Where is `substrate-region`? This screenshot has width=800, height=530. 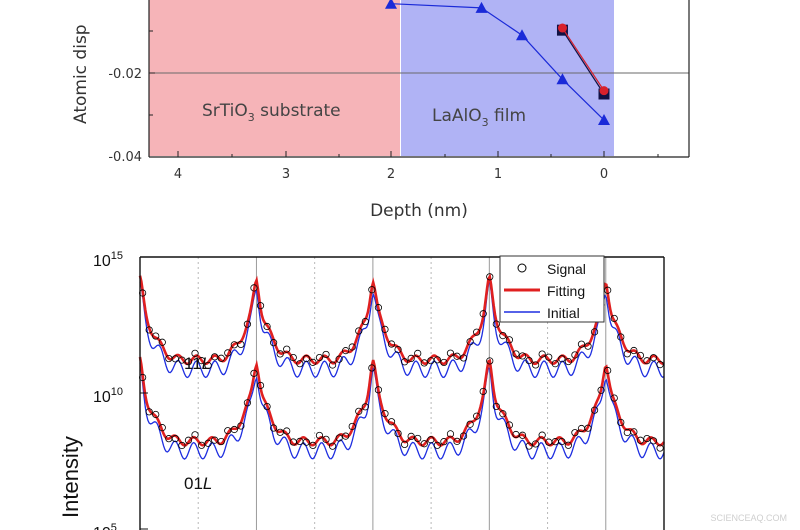
substrate-region is located at coordinates (274, 78).